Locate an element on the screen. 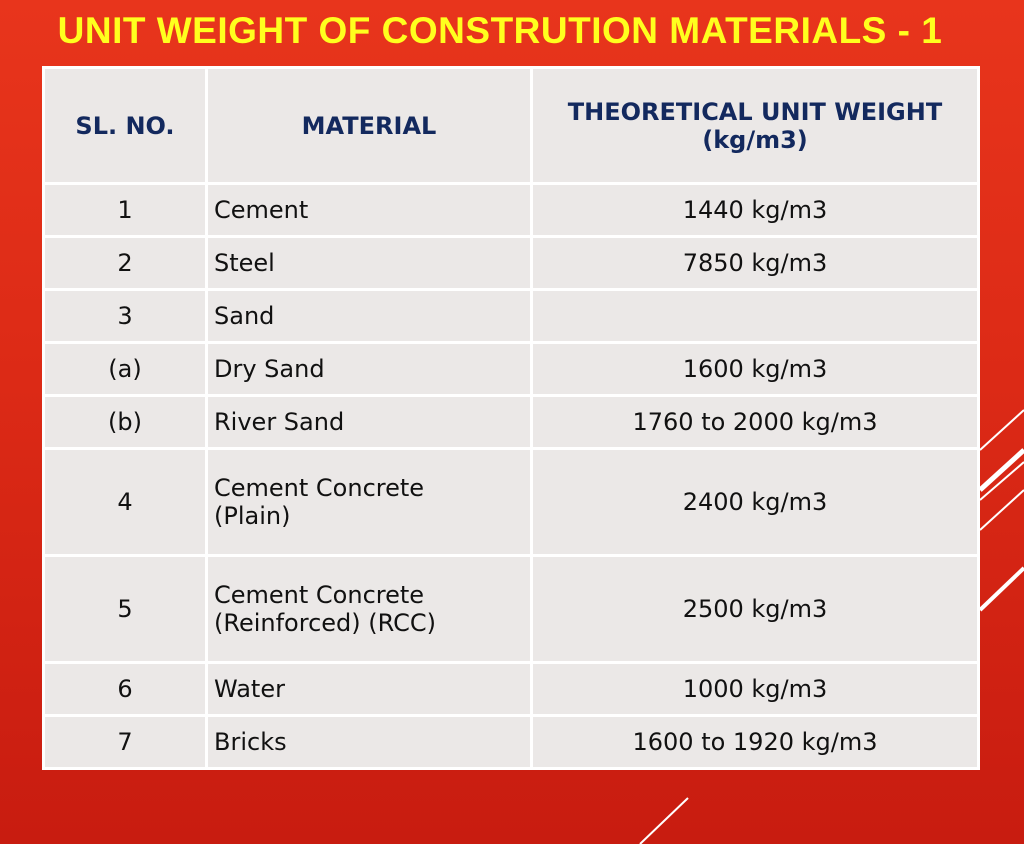 This screenshot has height=844, width=1024. row-material: Cement Concrete (Reinforced) (RCC) is located at coordinates (369, 609).